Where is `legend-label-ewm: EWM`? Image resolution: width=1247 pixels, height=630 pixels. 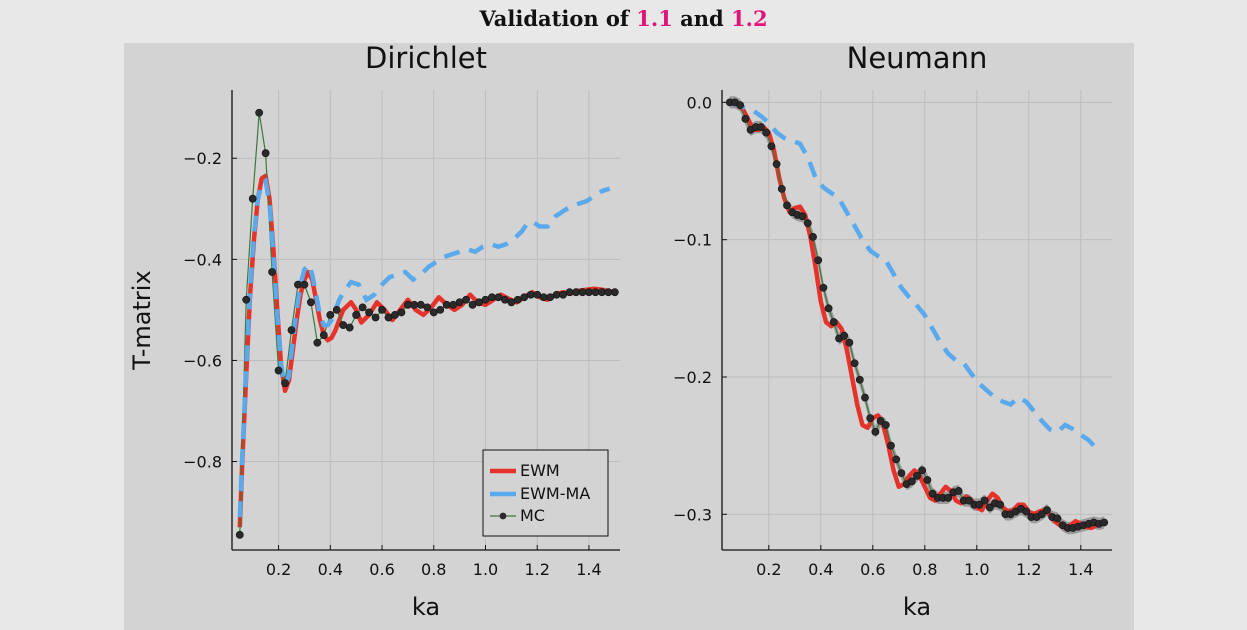
legend-label-ewm: EWM is located at coordinates (540, 470).